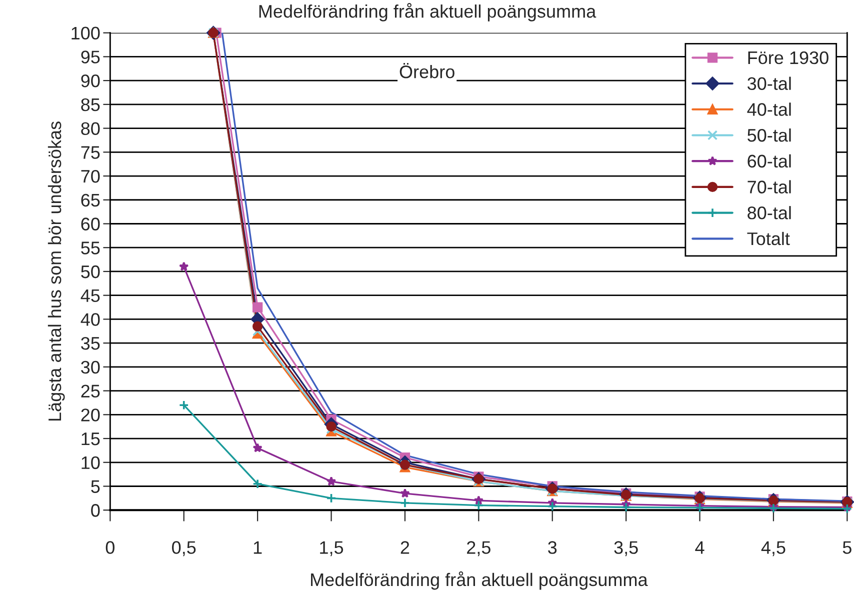  What do you see at coordinates (90, 224) in the screenshot?
I see `y-tick-label: 60` at bounding box center [90, 224].